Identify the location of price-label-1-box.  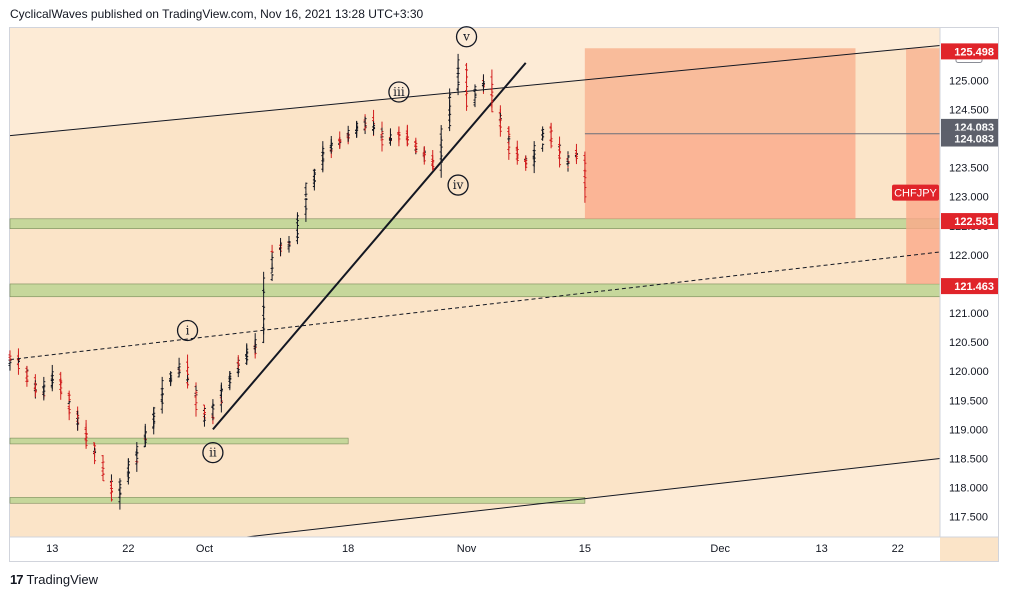
(969, 51).